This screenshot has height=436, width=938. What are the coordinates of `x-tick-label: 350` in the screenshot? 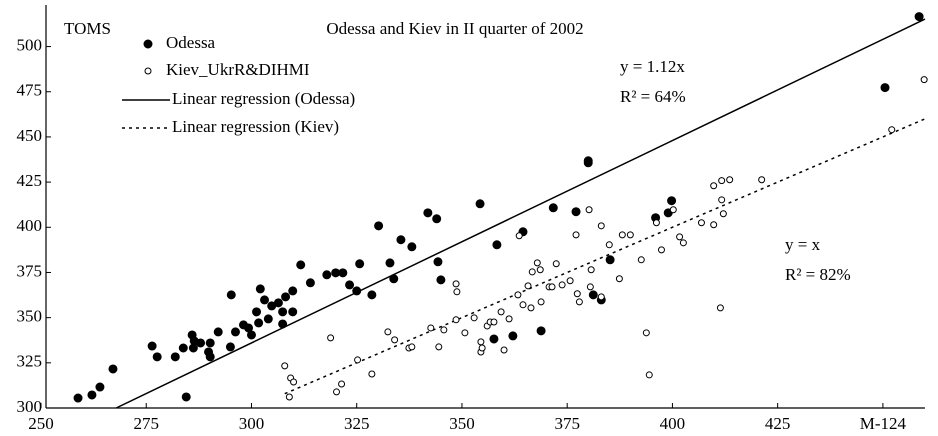 It's located at (462, 423).